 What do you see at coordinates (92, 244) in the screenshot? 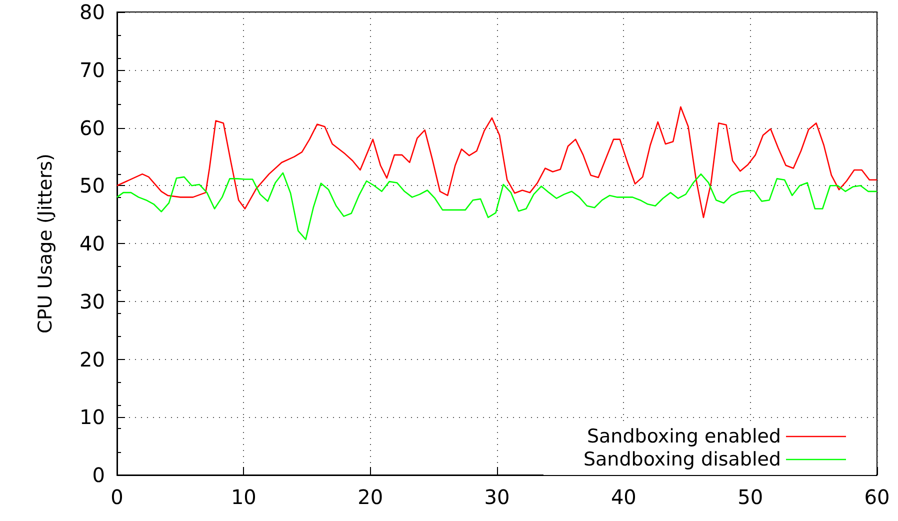
I see `y-tick-label: 40` at bounding box center [92, 244].